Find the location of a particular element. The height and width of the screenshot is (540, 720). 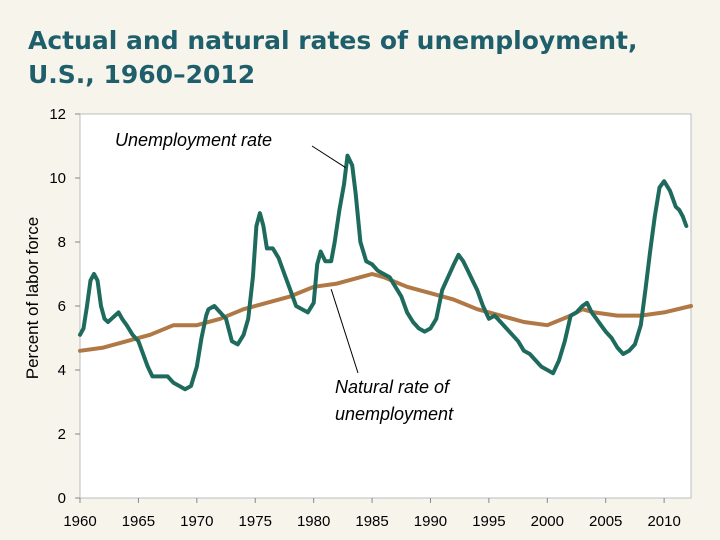

x-tick-label: 1995 is located at coordinates (488, 521).